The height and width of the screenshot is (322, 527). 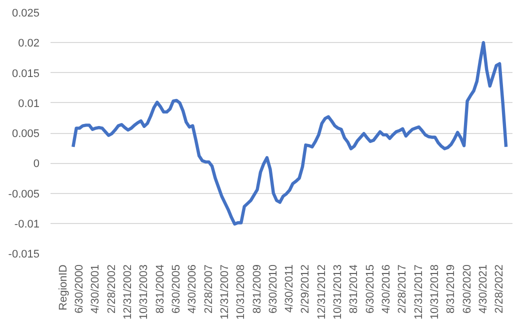 I want to click on x-tick-label: 10/31/2003, so click(x=144, y=292).